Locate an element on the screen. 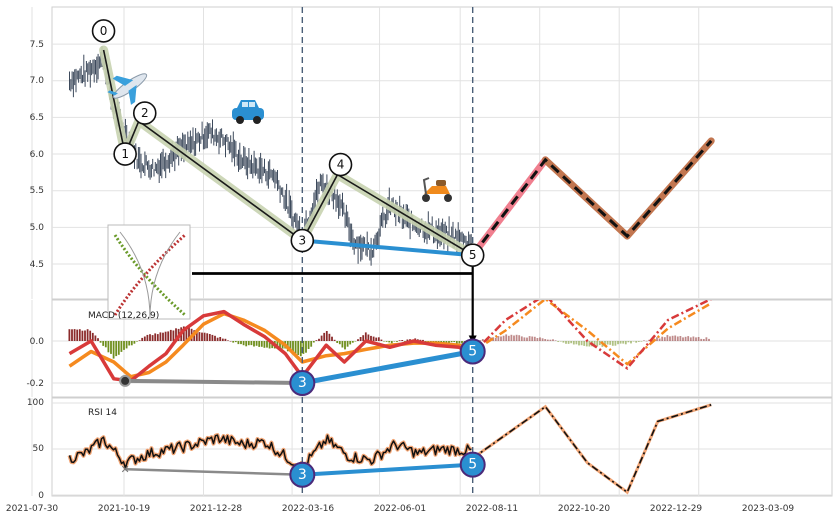 The height and width of the screenshot is (520, 839). y-tick-label: 5.5 is located at coordinates (37, 191).